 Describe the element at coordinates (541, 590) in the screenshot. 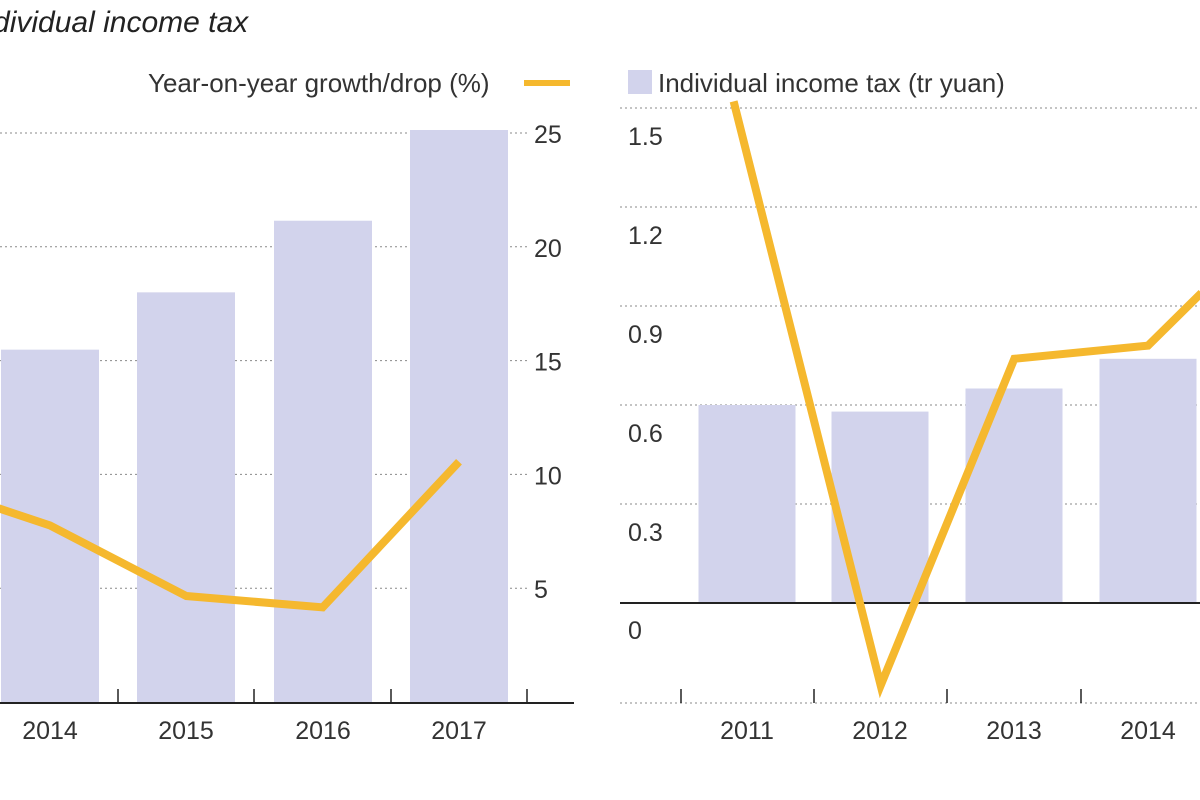

I see `left-y-tick-label: 5` at that location.